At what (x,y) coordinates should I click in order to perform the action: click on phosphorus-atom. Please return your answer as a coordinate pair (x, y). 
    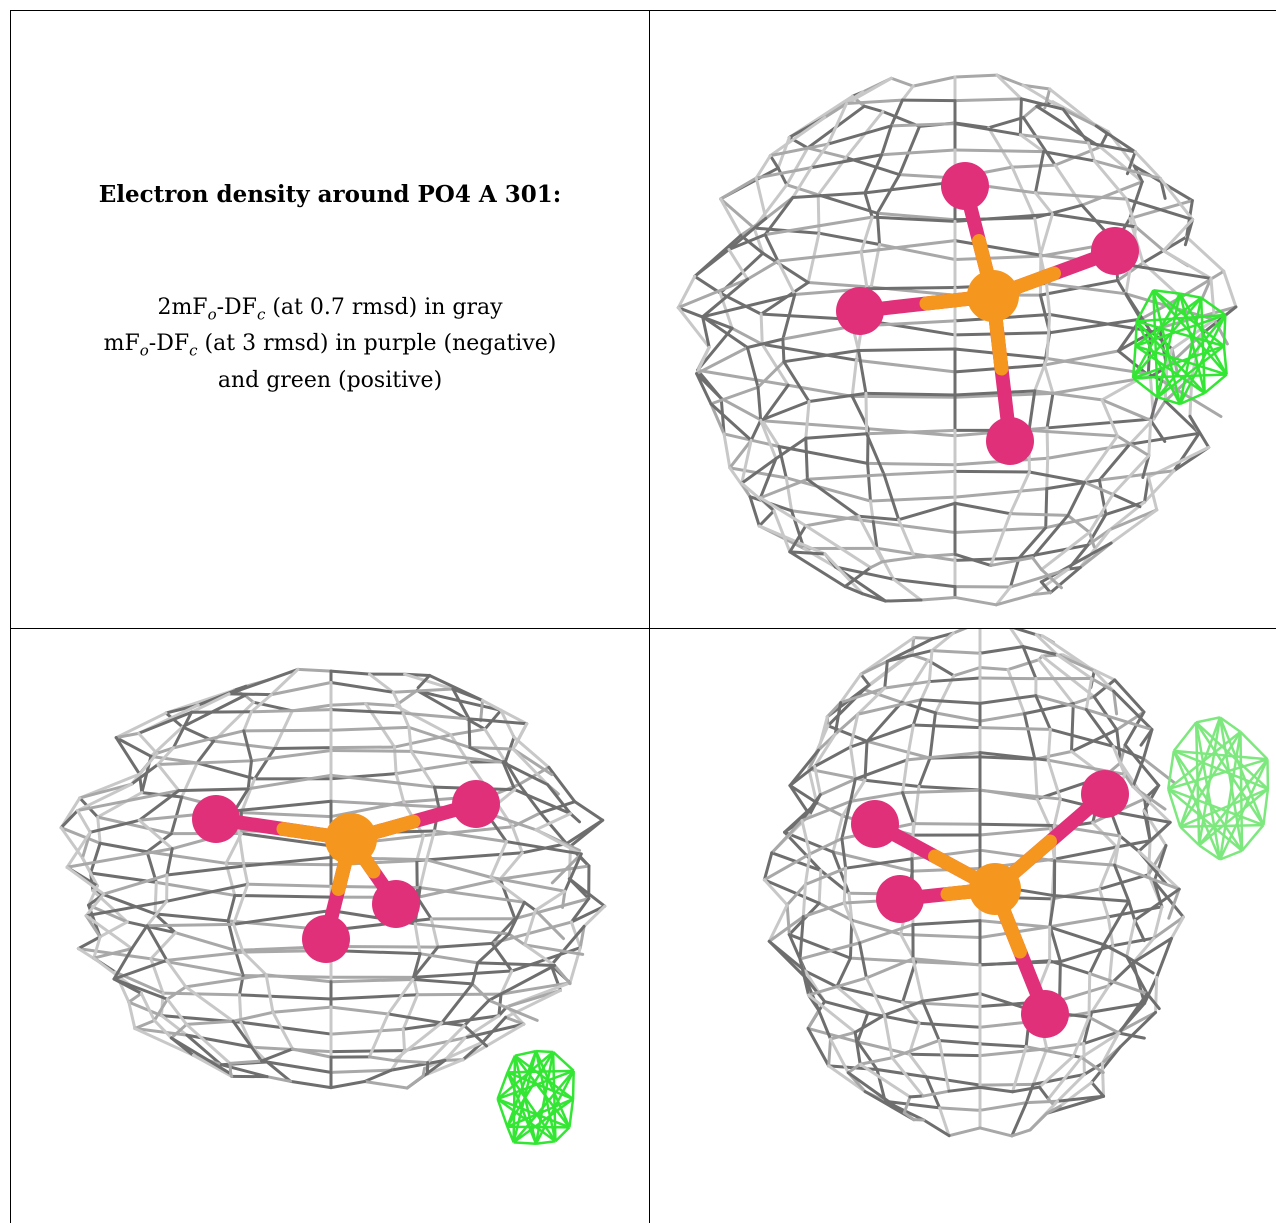
    Looking at the image, I should click on (351, 839).